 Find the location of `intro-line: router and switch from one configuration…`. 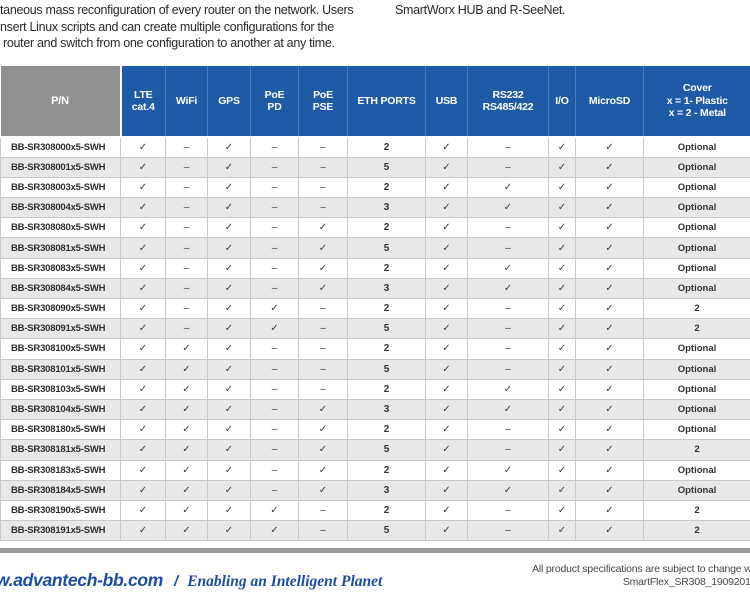

intro-line: router and switch from one configuration… is located at coordinates (169, 43).